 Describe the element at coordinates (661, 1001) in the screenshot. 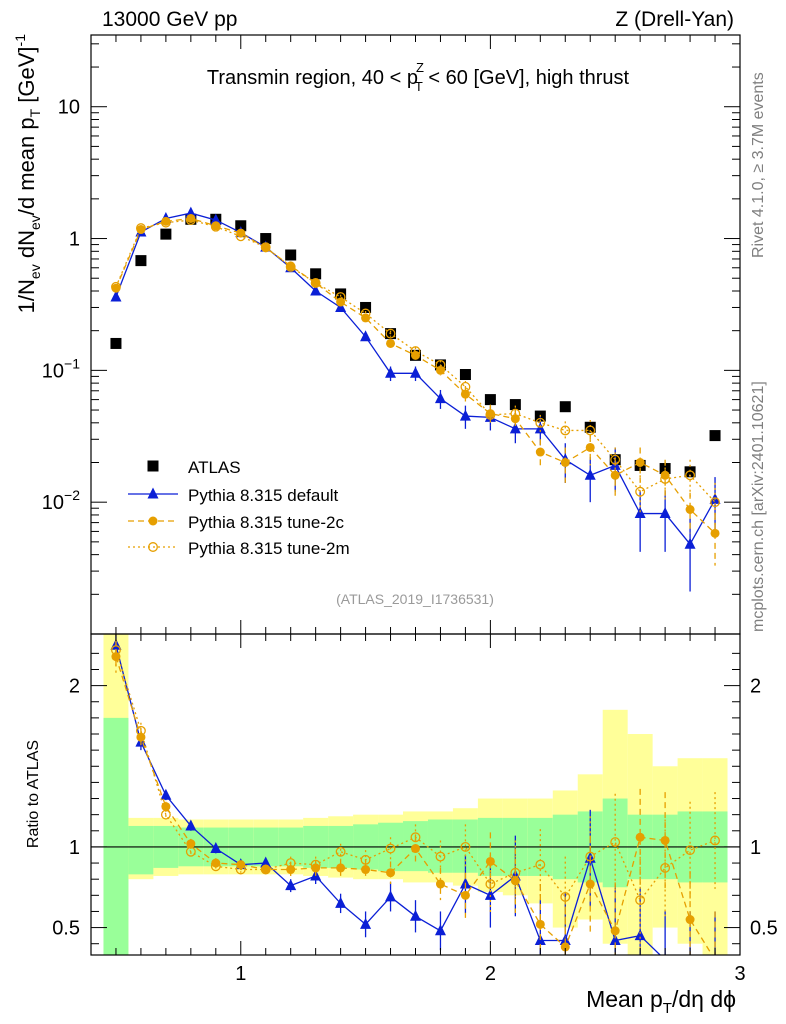

I see `x-axis-label: Mean pT/dη dϕ` at that location.